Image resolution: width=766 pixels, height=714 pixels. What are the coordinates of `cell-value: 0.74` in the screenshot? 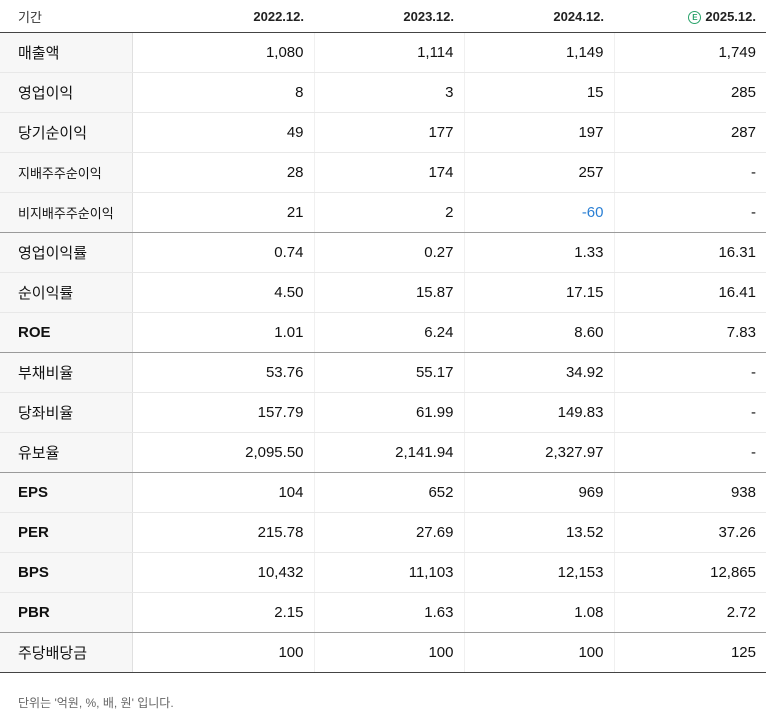 It's located at (223, 252).